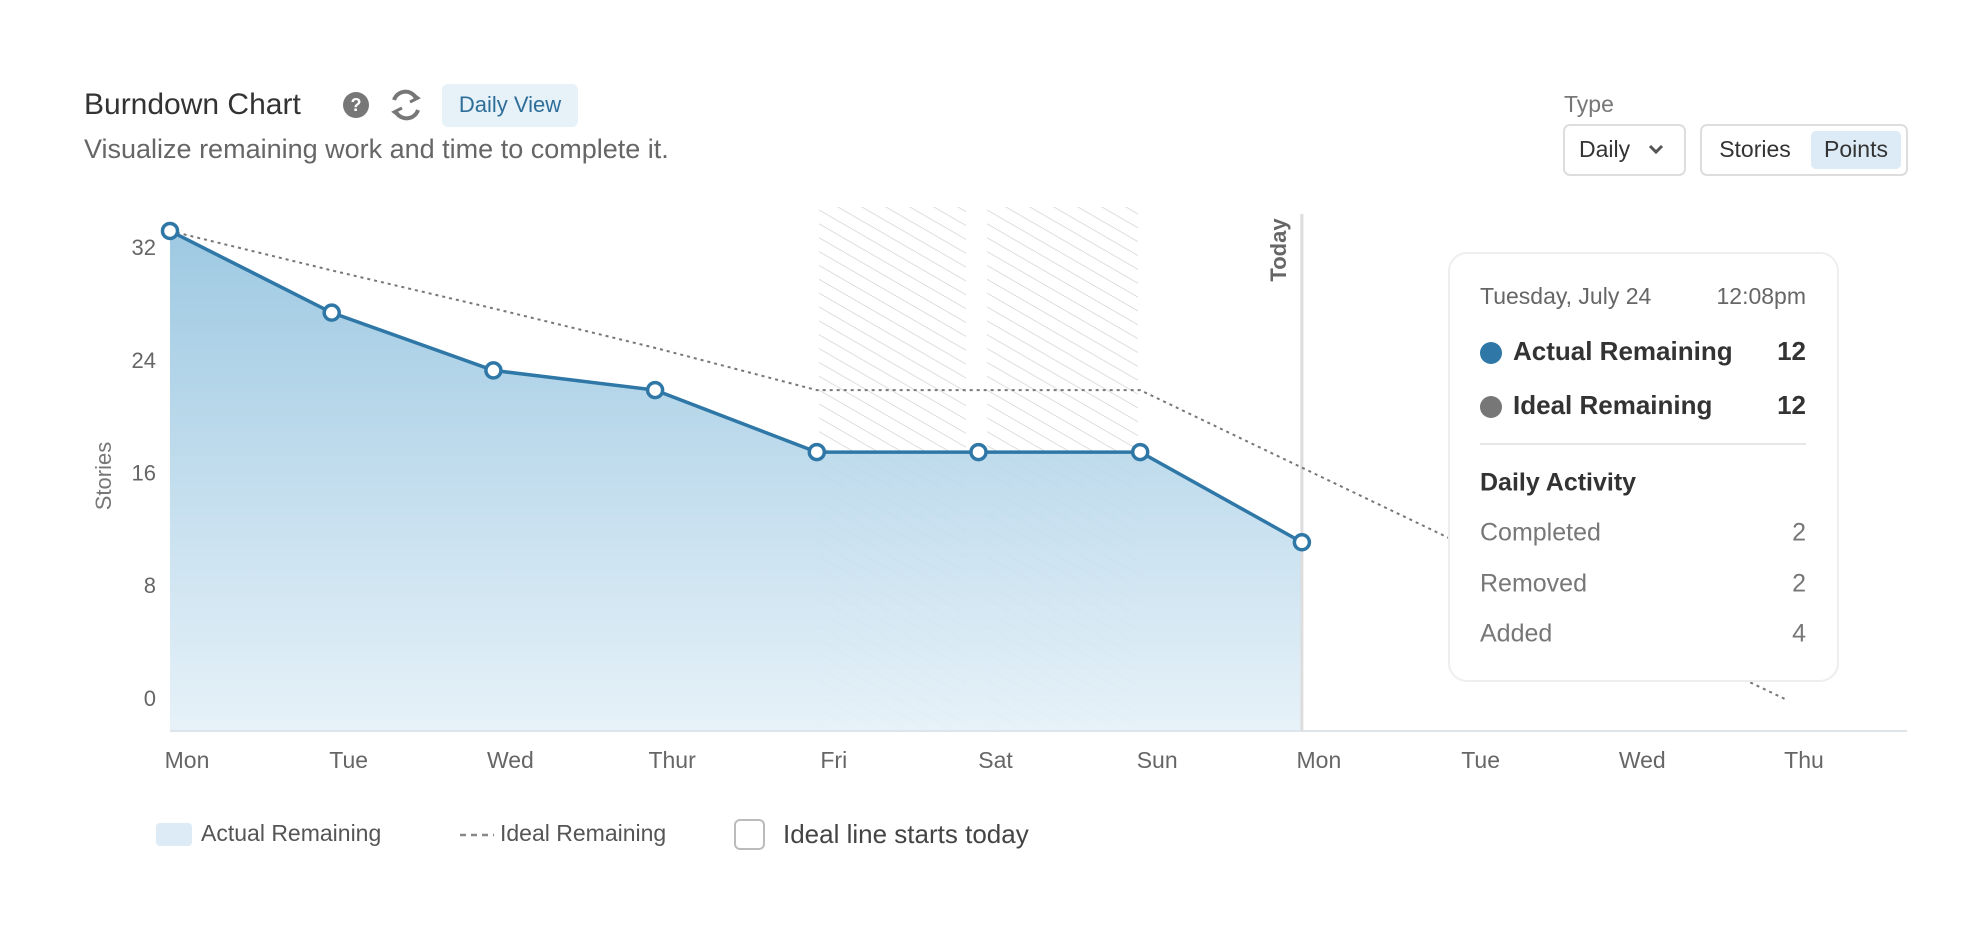 The height and width of the screenshot is (946, 1984). Describe the element at coordinates (150, 585) in the screenshot. I see `y-tick-label: 8` at that location.